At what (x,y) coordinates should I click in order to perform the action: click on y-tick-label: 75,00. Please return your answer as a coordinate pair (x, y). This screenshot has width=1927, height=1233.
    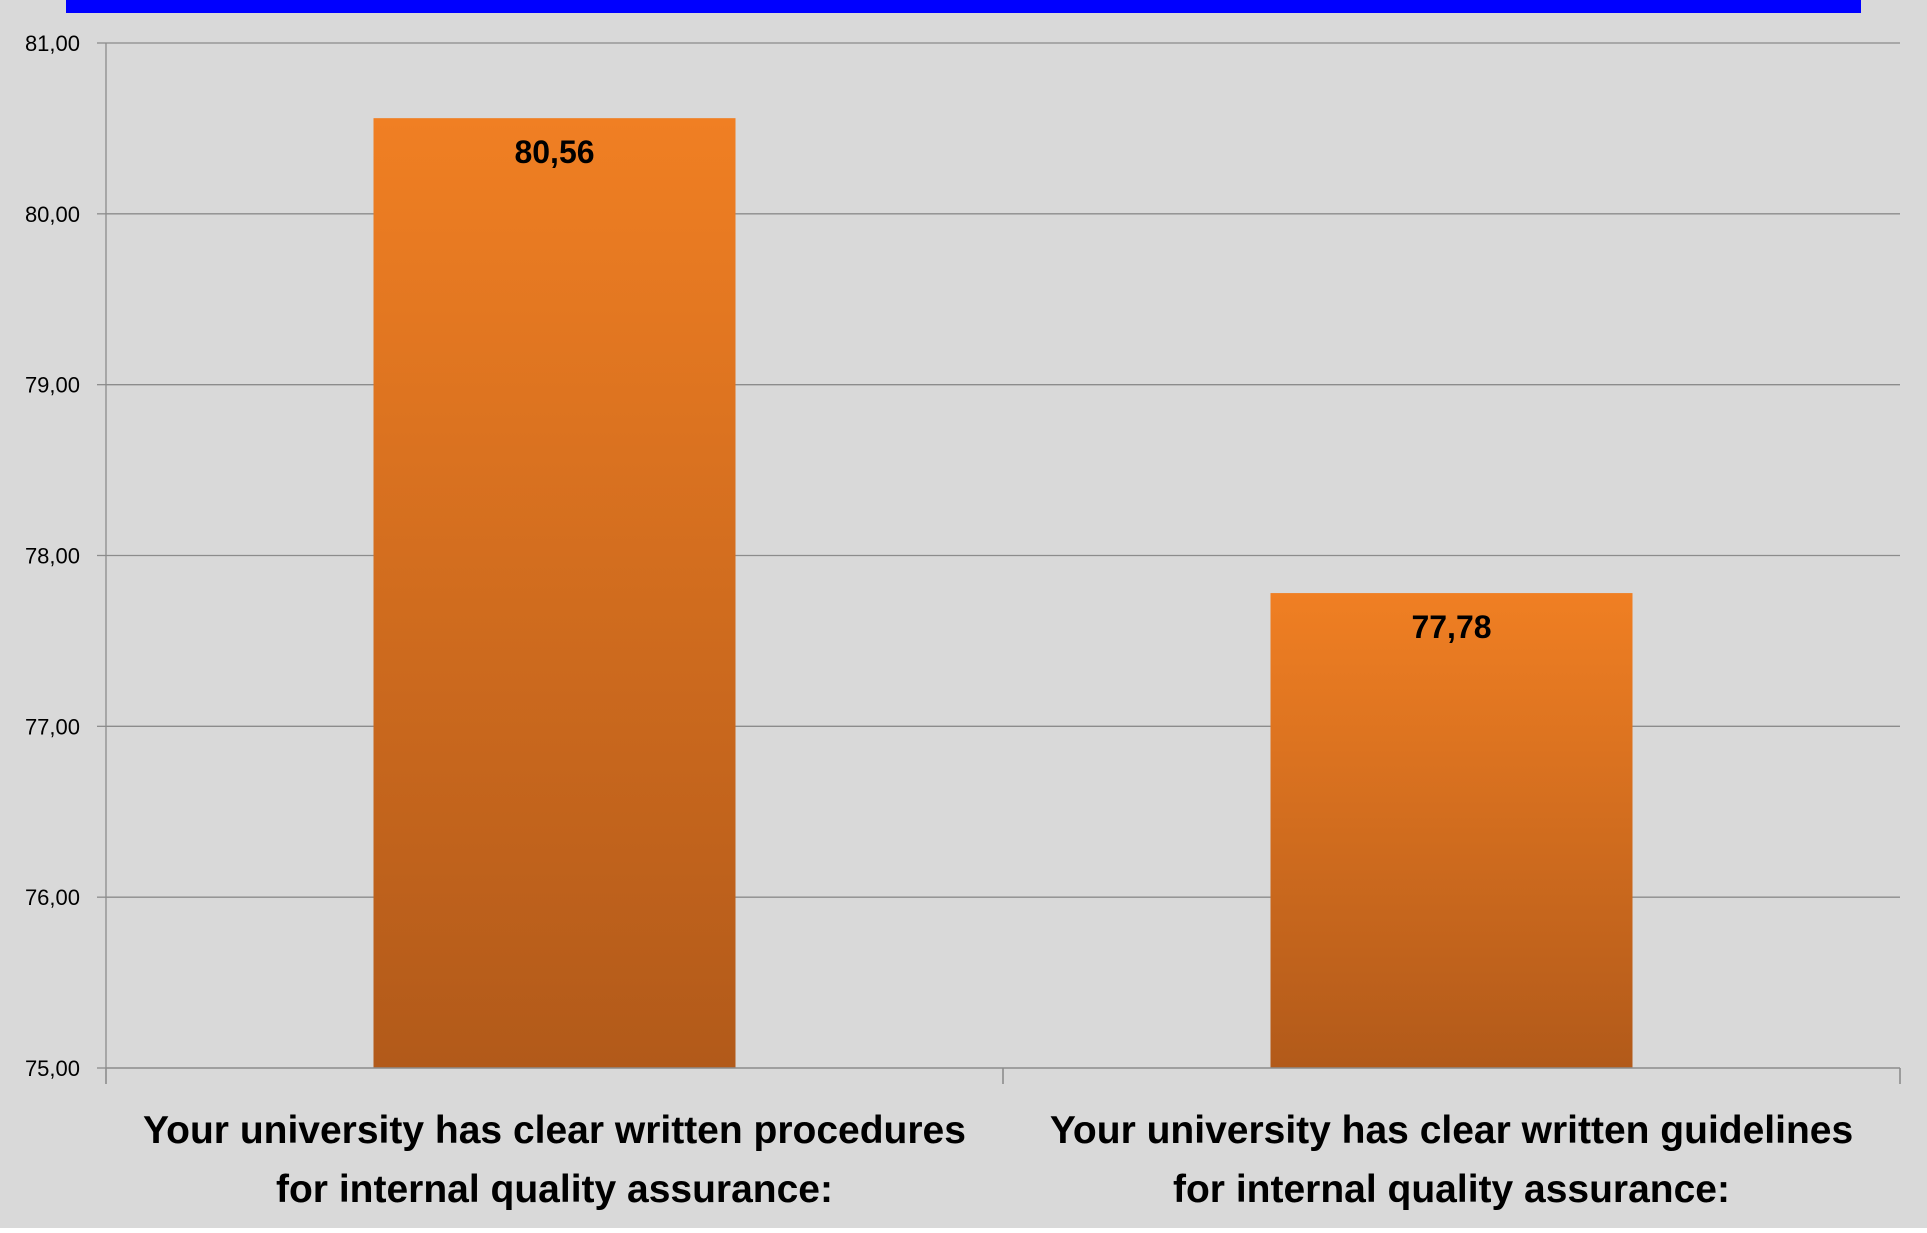
    Looking at the image, I should click on (52, 1068).